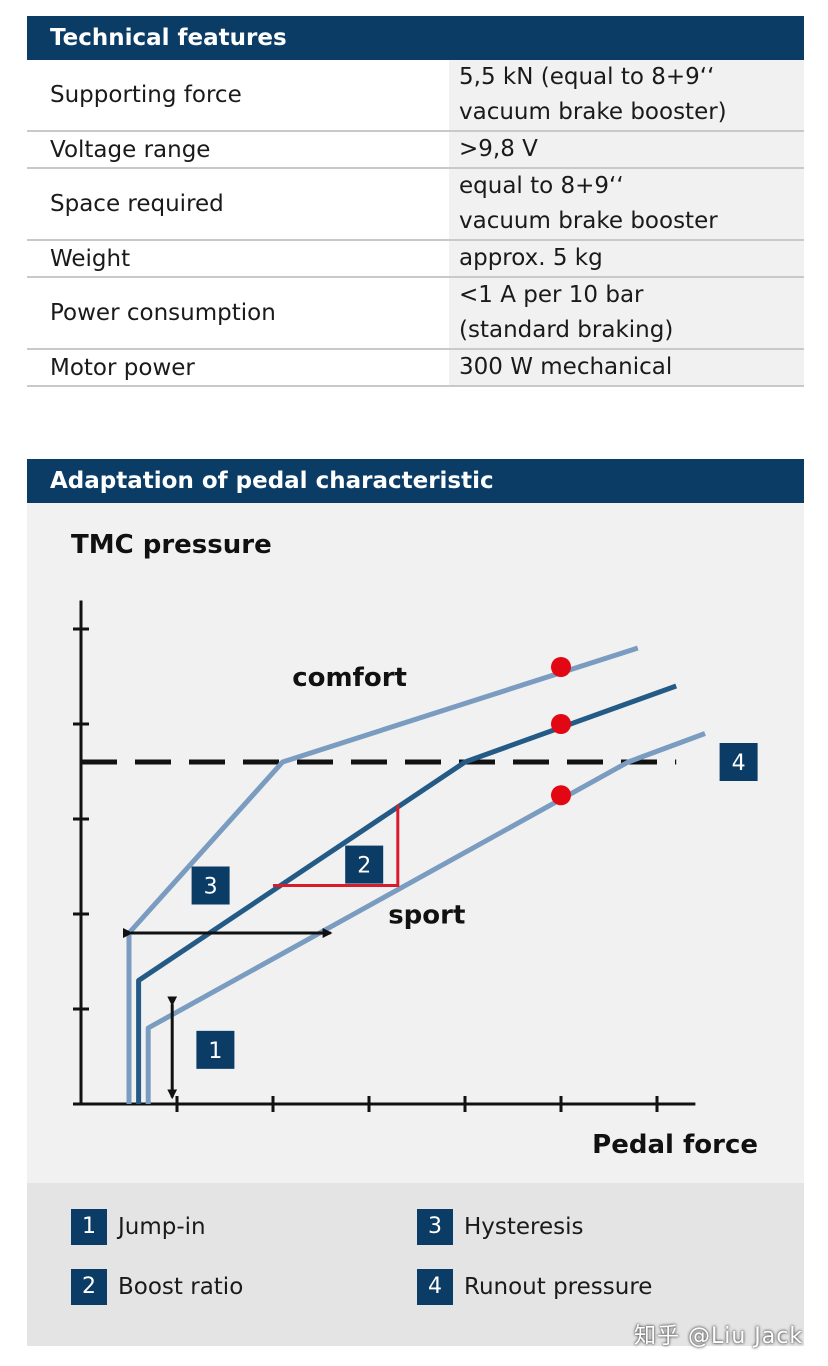 The width and height of the screenshot is (828, 1366). Describe the element at coordinates (415, 38) in the screenshot. I see `technical-features-header: Technical features` at that location.